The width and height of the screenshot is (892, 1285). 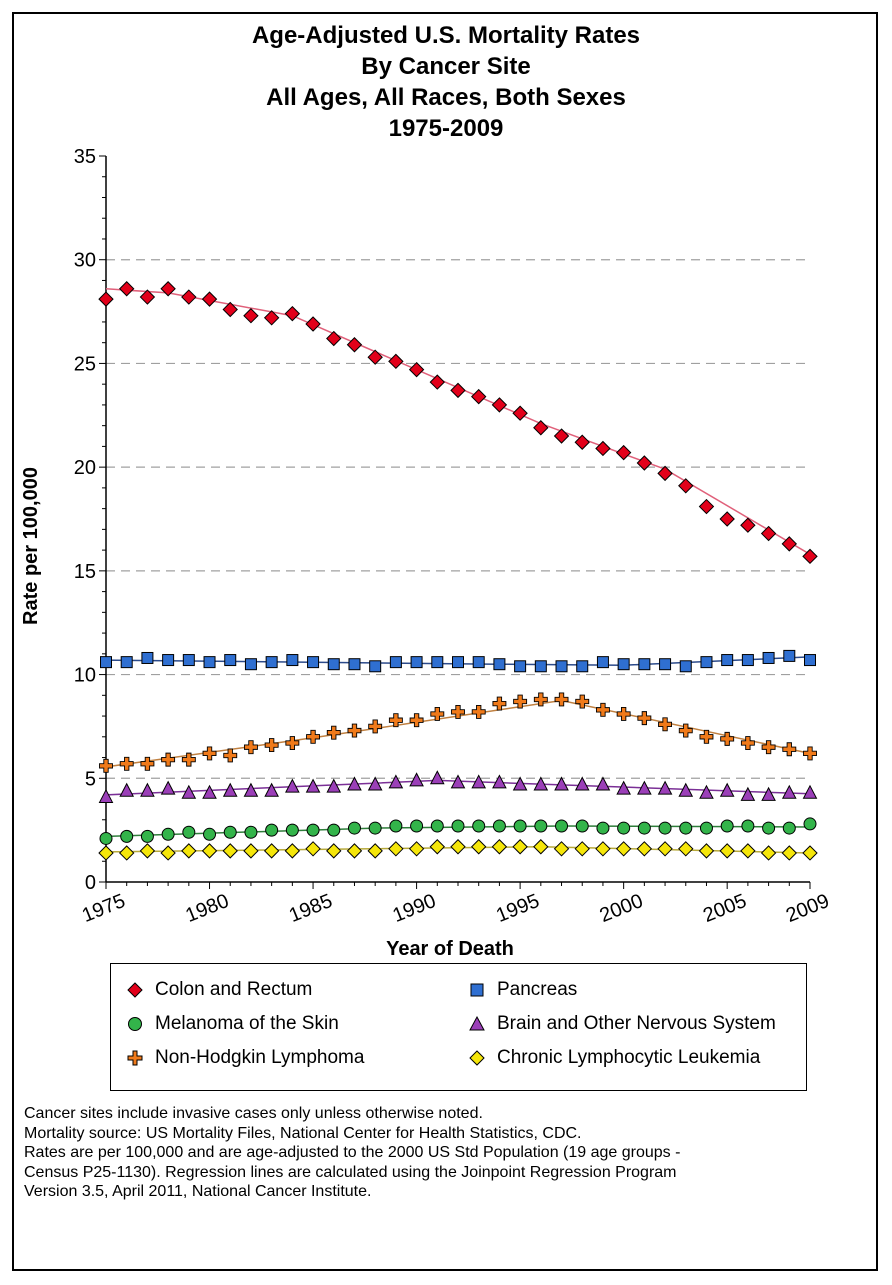 I want to click on legend-item-nhl: Non-Hodgkin Lymphoma, so click(x=244, y=1058).